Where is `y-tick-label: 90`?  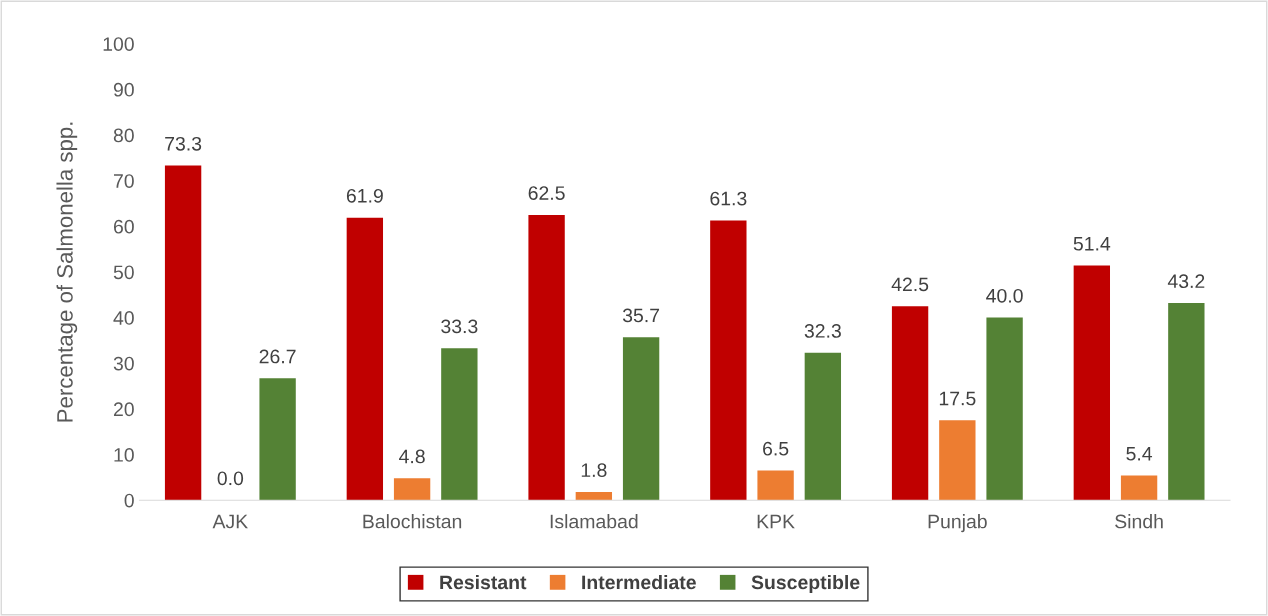 y-tick-label: 90 is located at coordinates (123, 89).